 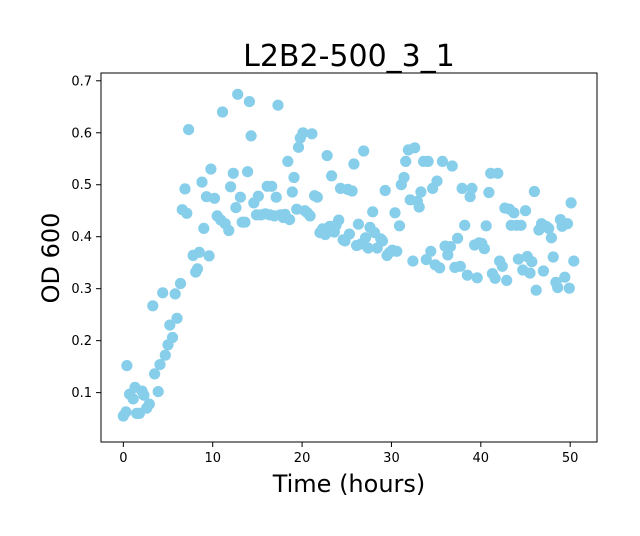 What do you see at coordinates (349, 56) in the screenshot?
I see `chart-title: L2B2-500_3_1` at bounding box center [349, 56].